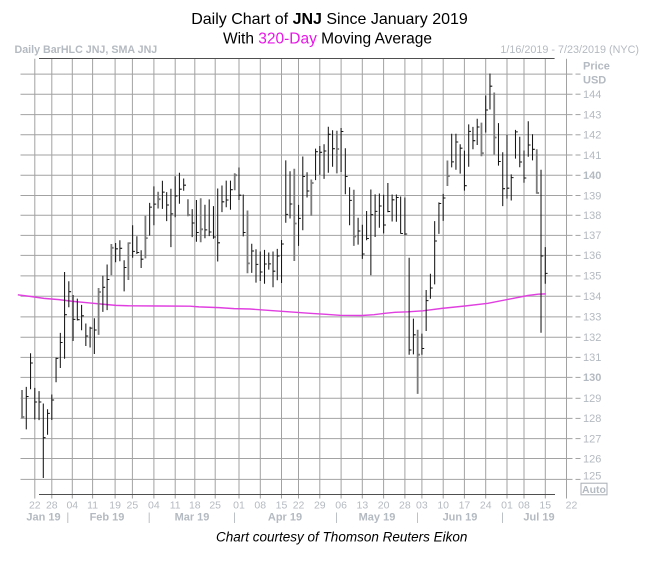 The width and height of the screenshot is (648, 578). I want to click on svg-text: 130, so click(592, 378).